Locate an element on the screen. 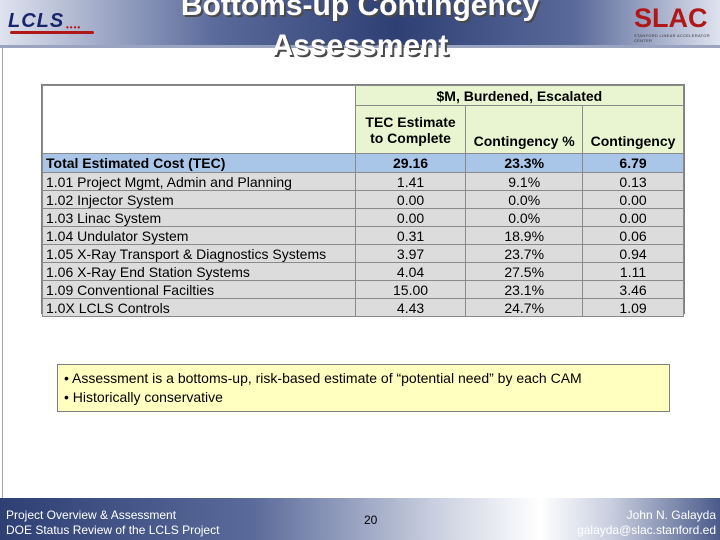 The image size is (720, 540). table-row: 1.0X LCLS Controls 4.43 24.7% 1.09 is located at coordinates (363, 307).